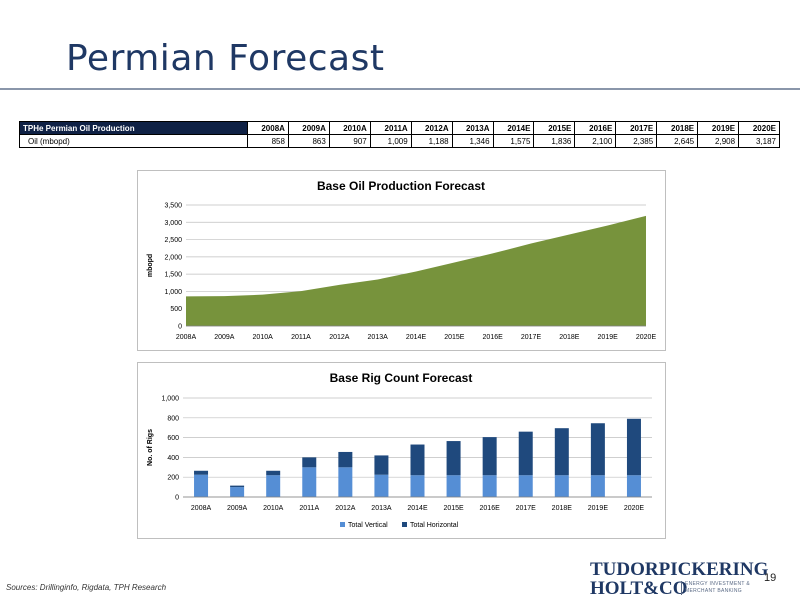 The image size is (800, 600). I want to click on logo-line1: TUDORPICKERING, so click(679, 569).